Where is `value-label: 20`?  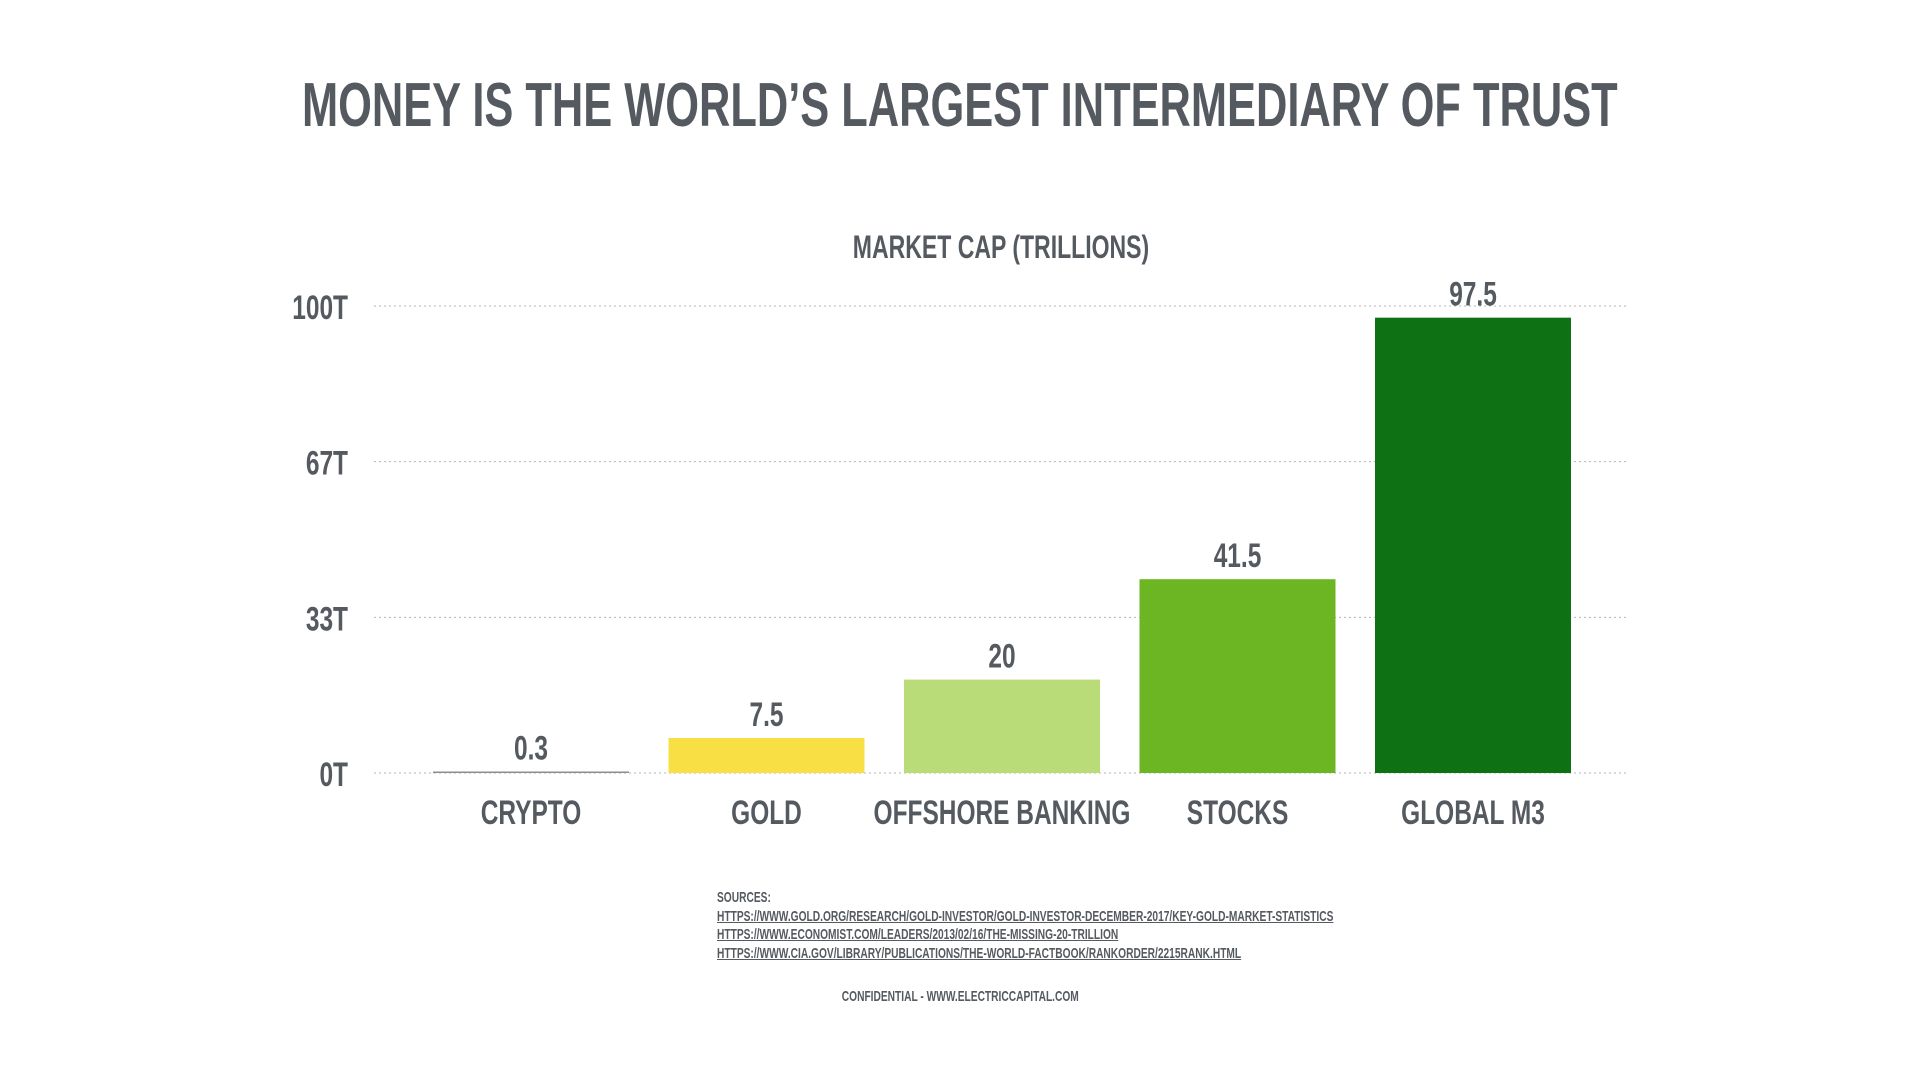 value-label: 20 is located at coordinates (1001, 657).